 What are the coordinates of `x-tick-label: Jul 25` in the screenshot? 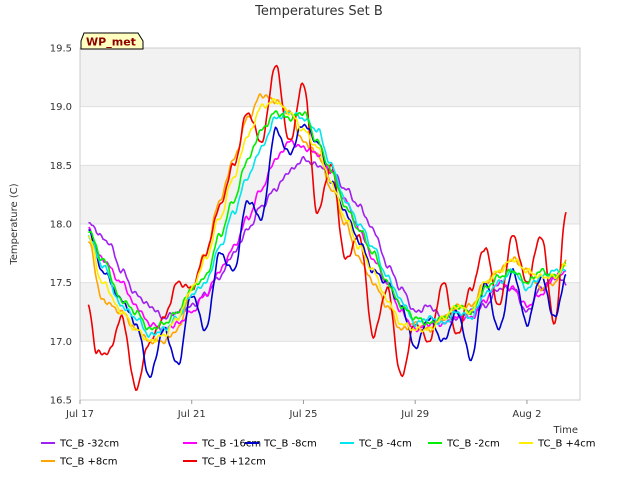 It's located at (302, 414).